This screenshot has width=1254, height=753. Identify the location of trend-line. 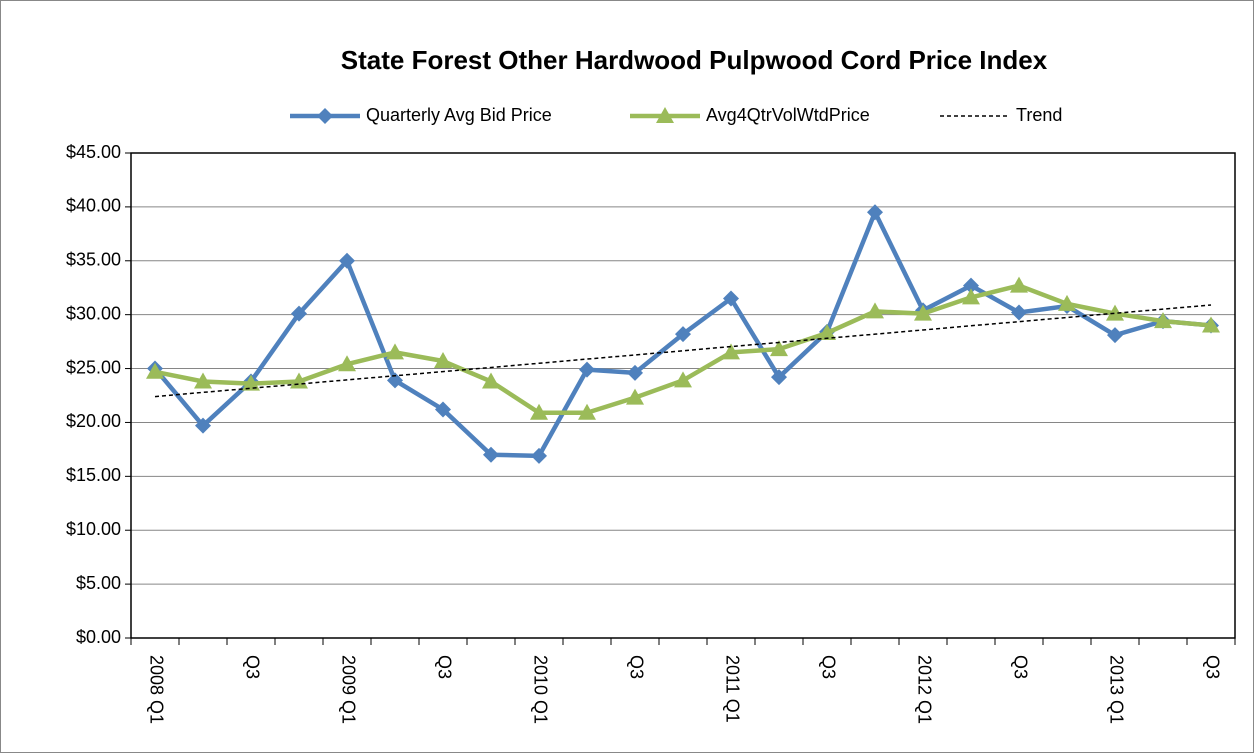
(683, 351).